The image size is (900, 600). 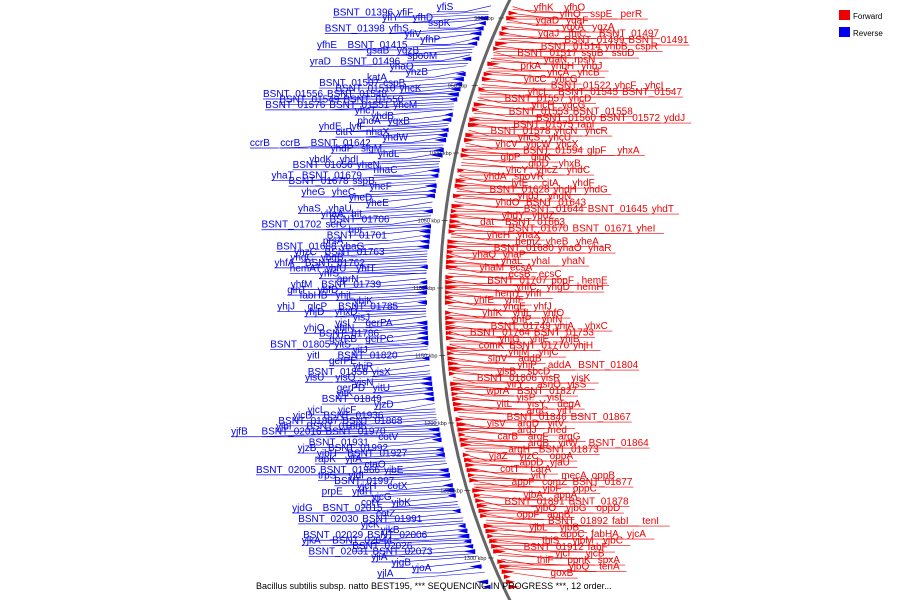 What do you see at coordinates (556, 424) in the screenshot?
I see `forward-gene-label: yitV` at bounding box center [556, 424].